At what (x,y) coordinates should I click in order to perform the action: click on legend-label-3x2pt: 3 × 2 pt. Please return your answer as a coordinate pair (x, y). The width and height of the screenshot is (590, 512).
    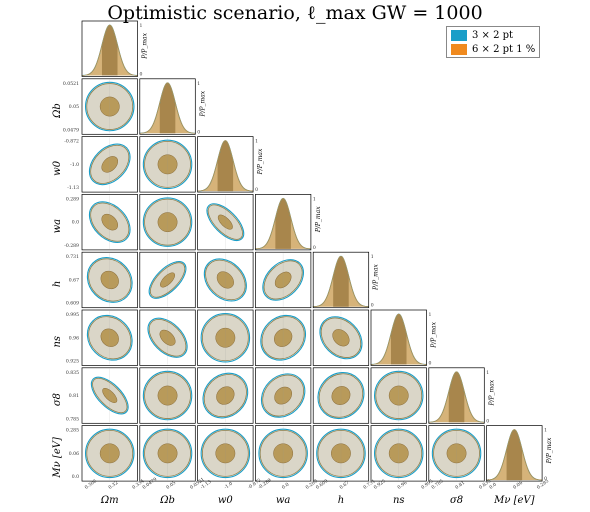
    Looking at the image, I should click on (493, 35).